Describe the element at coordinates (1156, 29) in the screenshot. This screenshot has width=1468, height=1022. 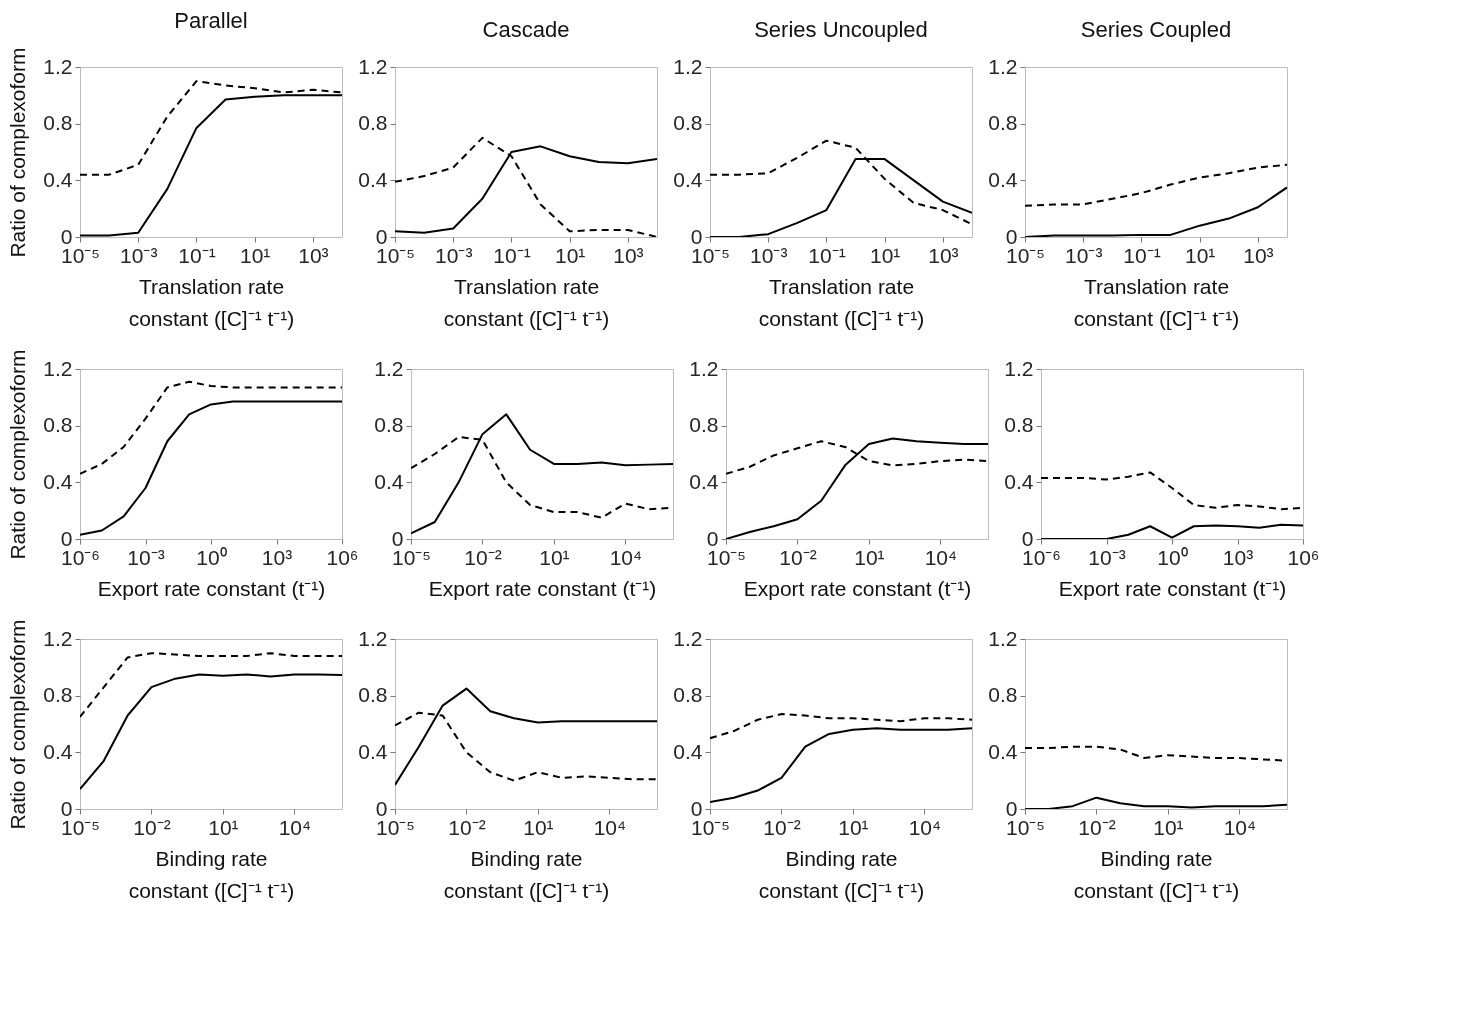
I see `chart-title: Series Coupled` at that location.